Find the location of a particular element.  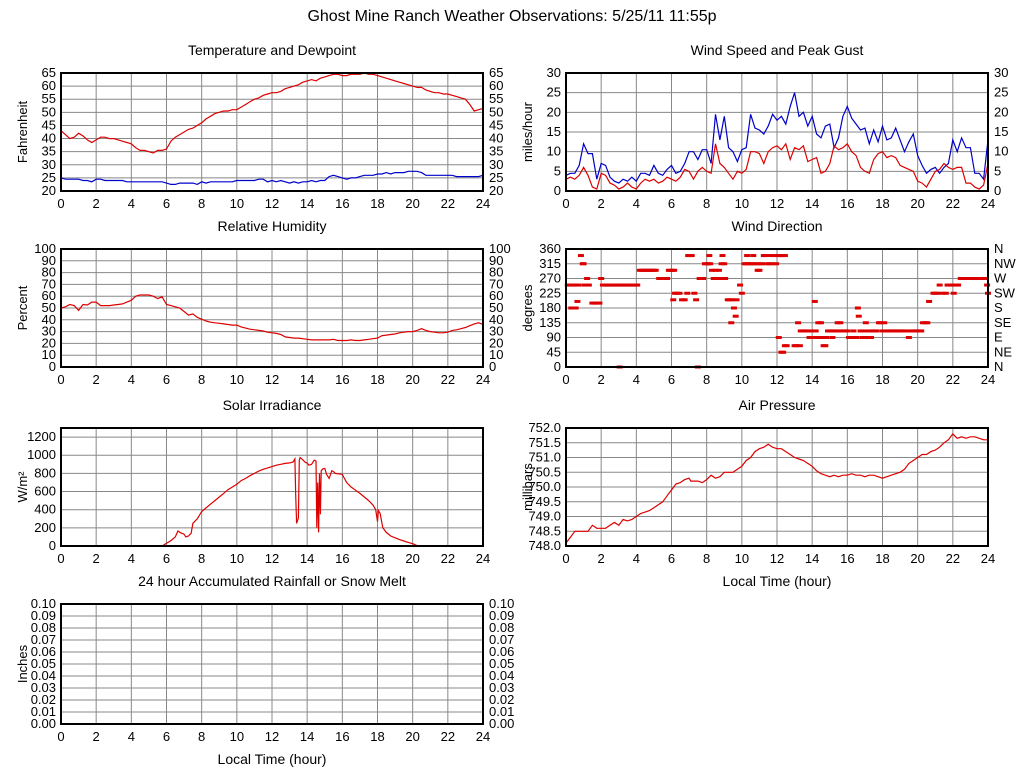

svg-text: millibars is located at coordinates (527, 487).